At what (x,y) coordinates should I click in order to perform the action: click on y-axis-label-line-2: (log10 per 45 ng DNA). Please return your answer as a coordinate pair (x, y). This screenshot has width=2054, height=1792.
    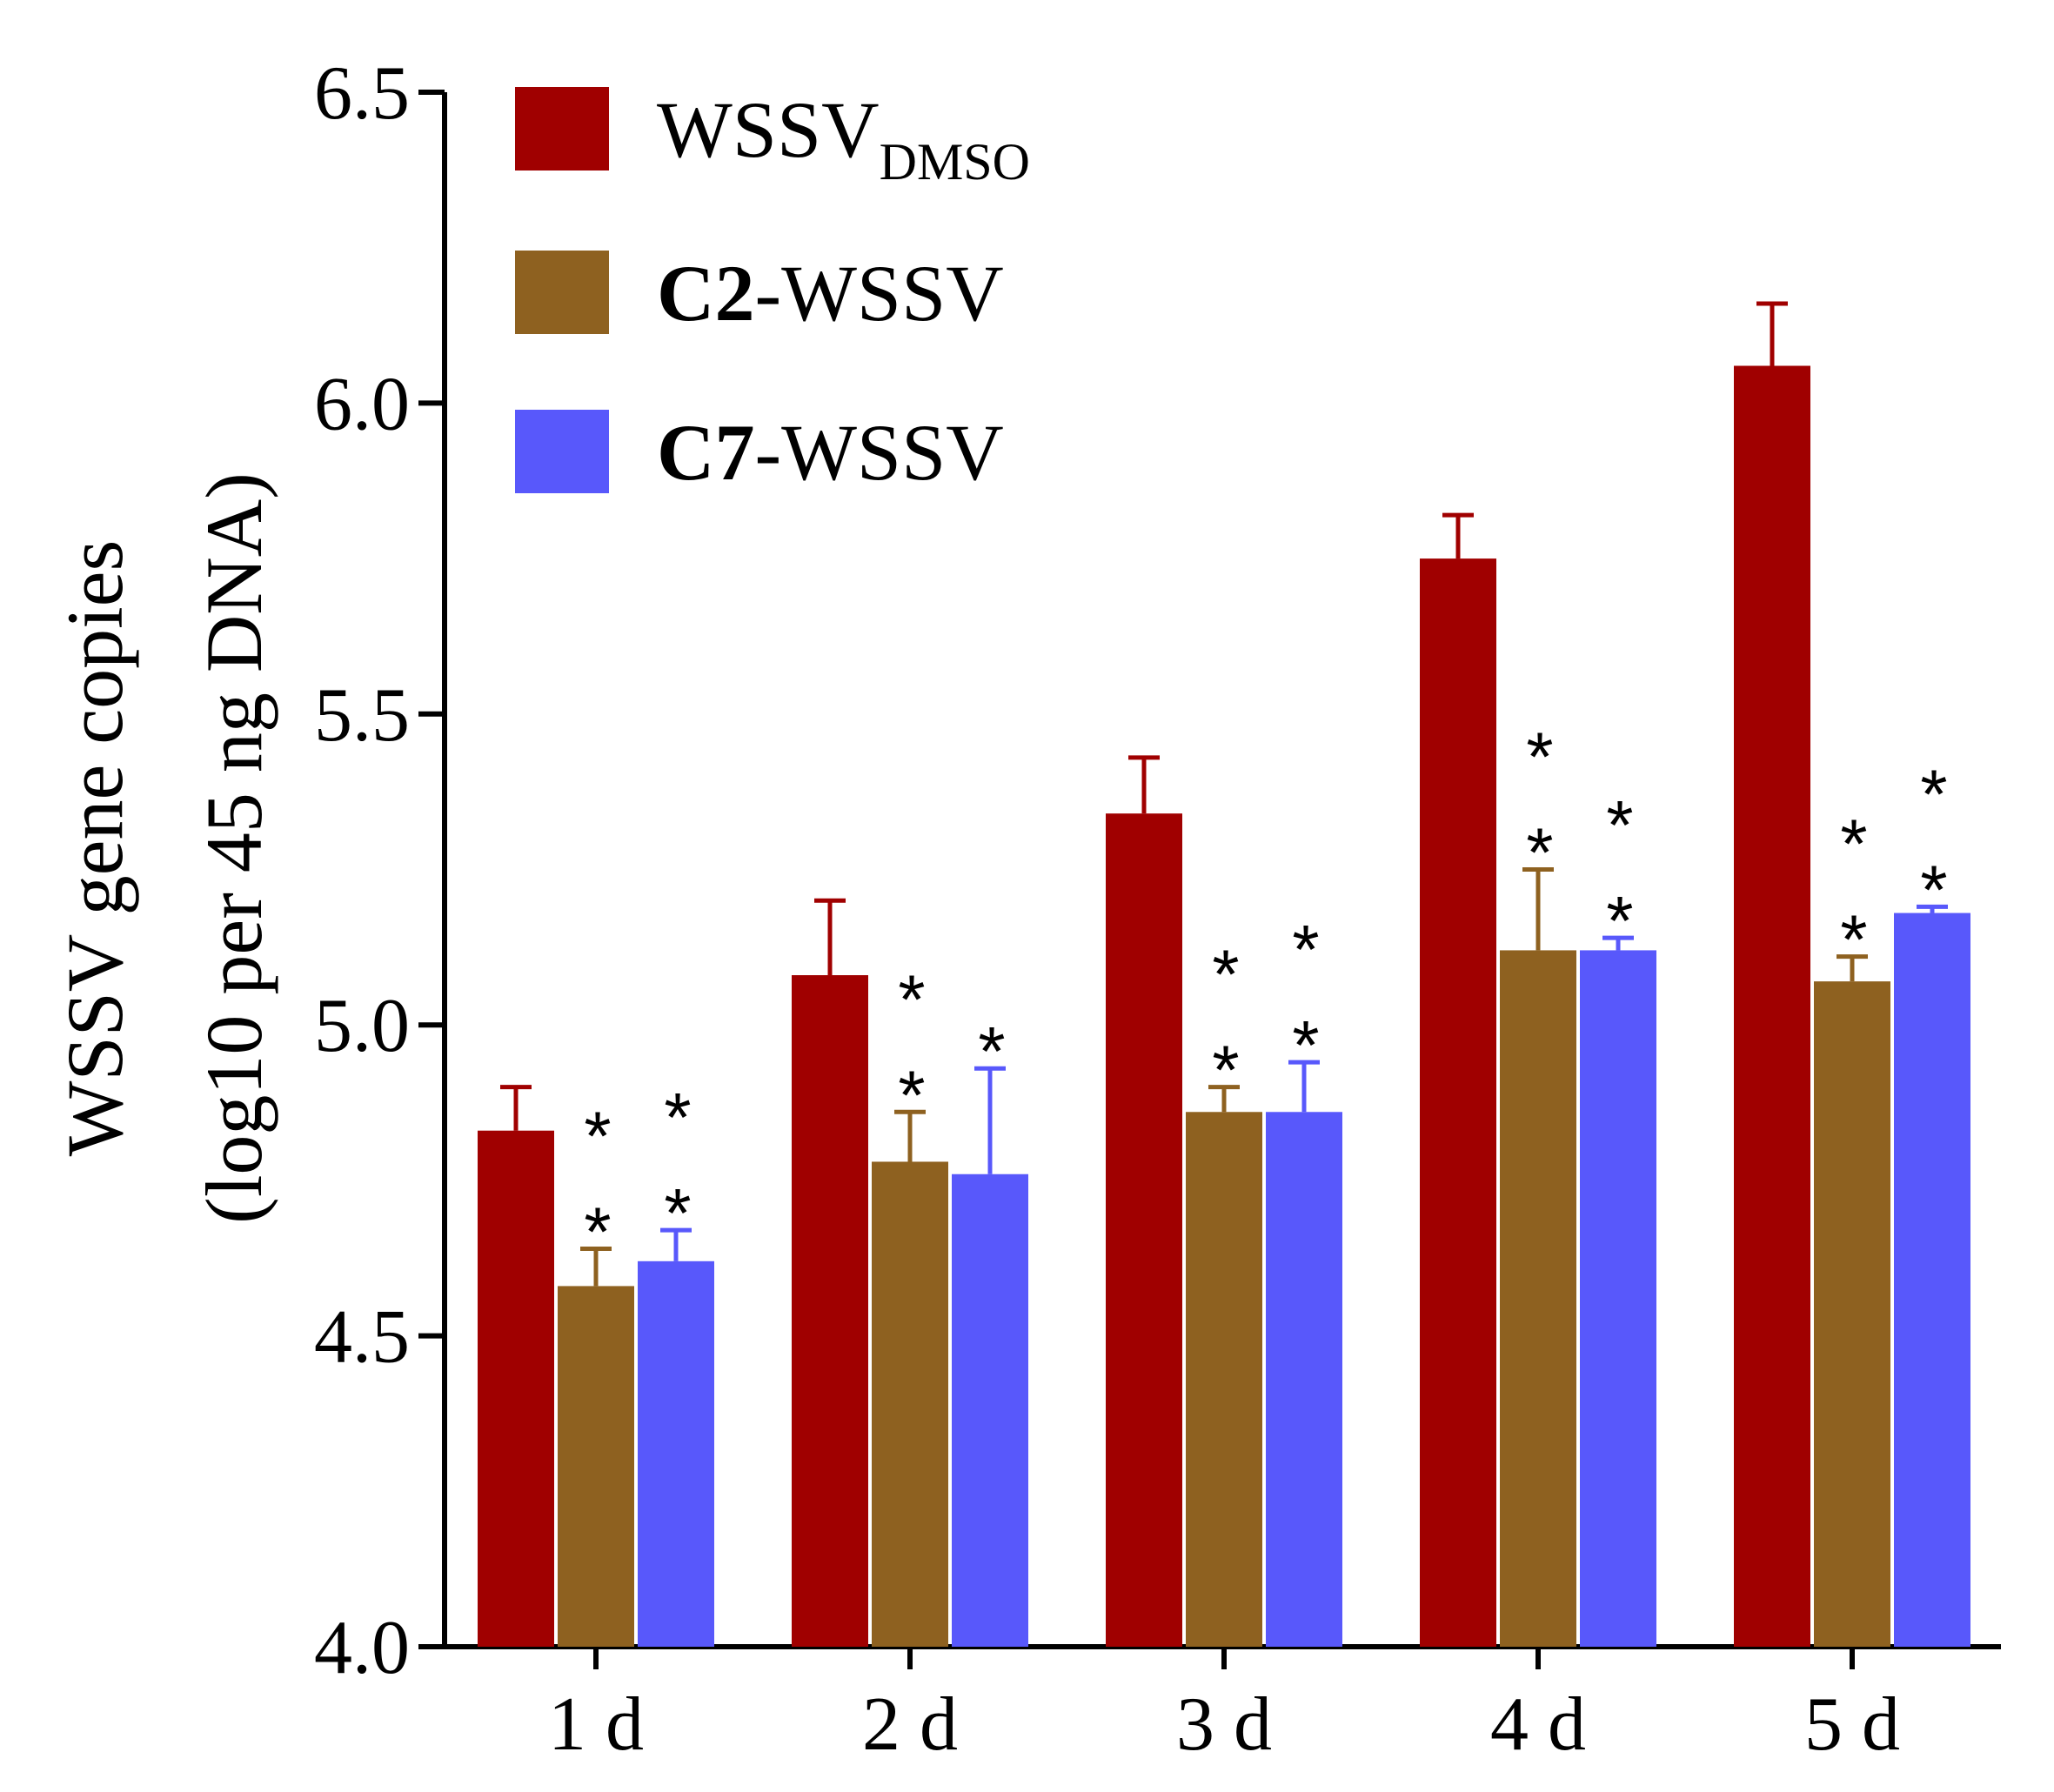
    Looking at the image, I should click on (234, 848).